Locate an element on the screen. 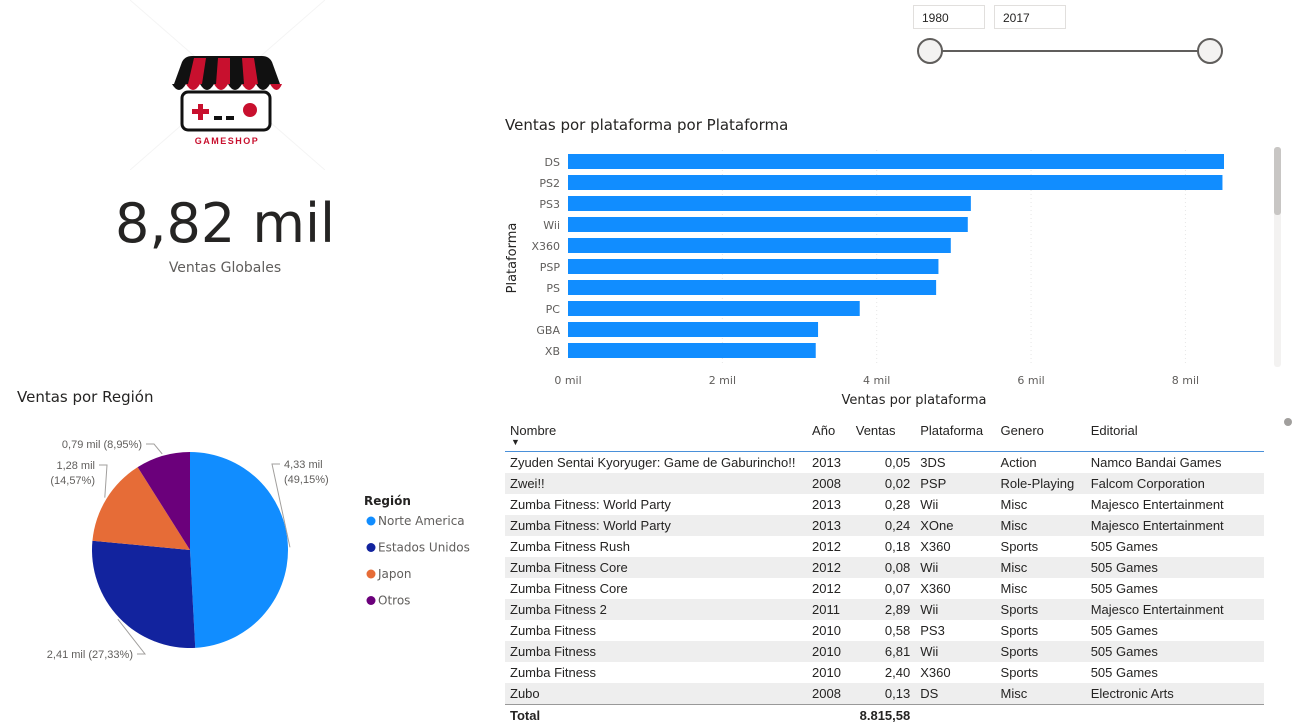 The height and width of the screenshot is (725, 1295). bar-category-label: GBA is located at coordinates (548, 330).